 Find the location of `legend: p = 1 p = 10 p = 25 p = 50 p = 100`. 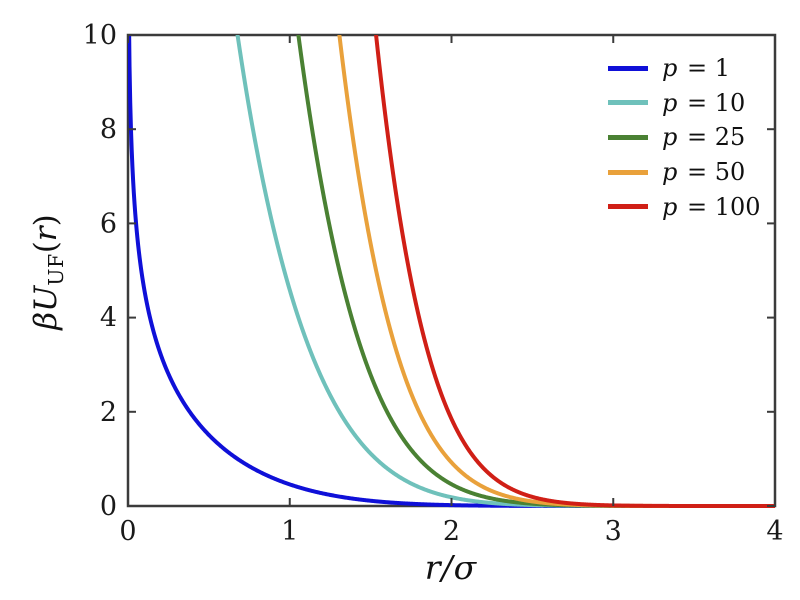

legend: p = 1 p = 10 p = 25 p = 50 p = 100 is located at coordinates (698, 137).